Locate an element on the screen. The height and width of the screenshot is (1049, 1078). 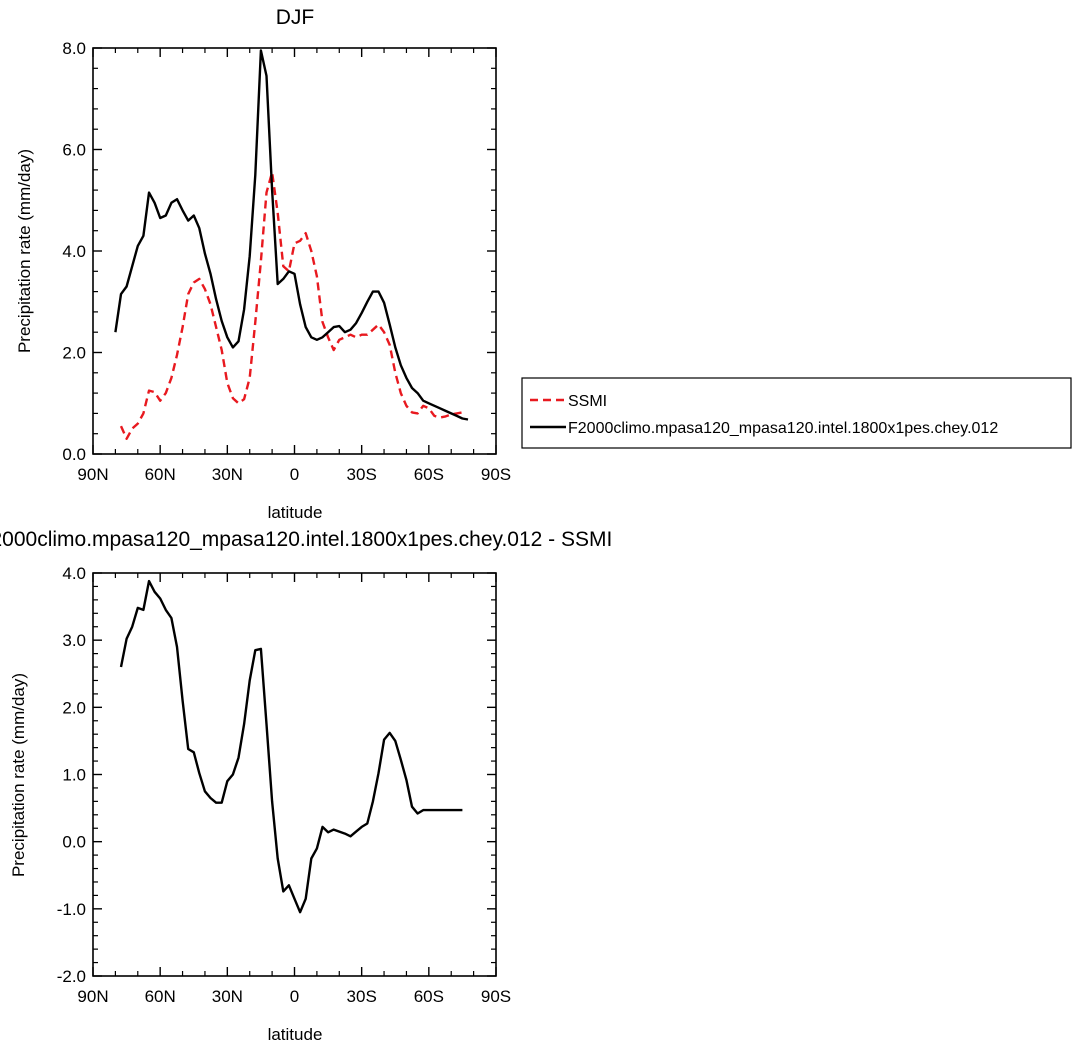
y-tick-label: -1.0 is located at coordinates (71, 909).